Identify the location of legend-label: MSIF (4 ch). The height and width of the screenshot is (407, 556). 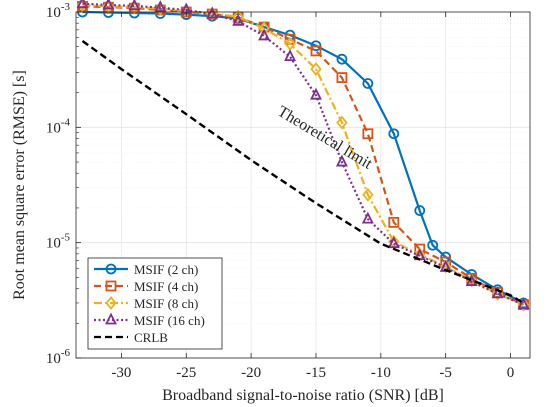
(166, 286).